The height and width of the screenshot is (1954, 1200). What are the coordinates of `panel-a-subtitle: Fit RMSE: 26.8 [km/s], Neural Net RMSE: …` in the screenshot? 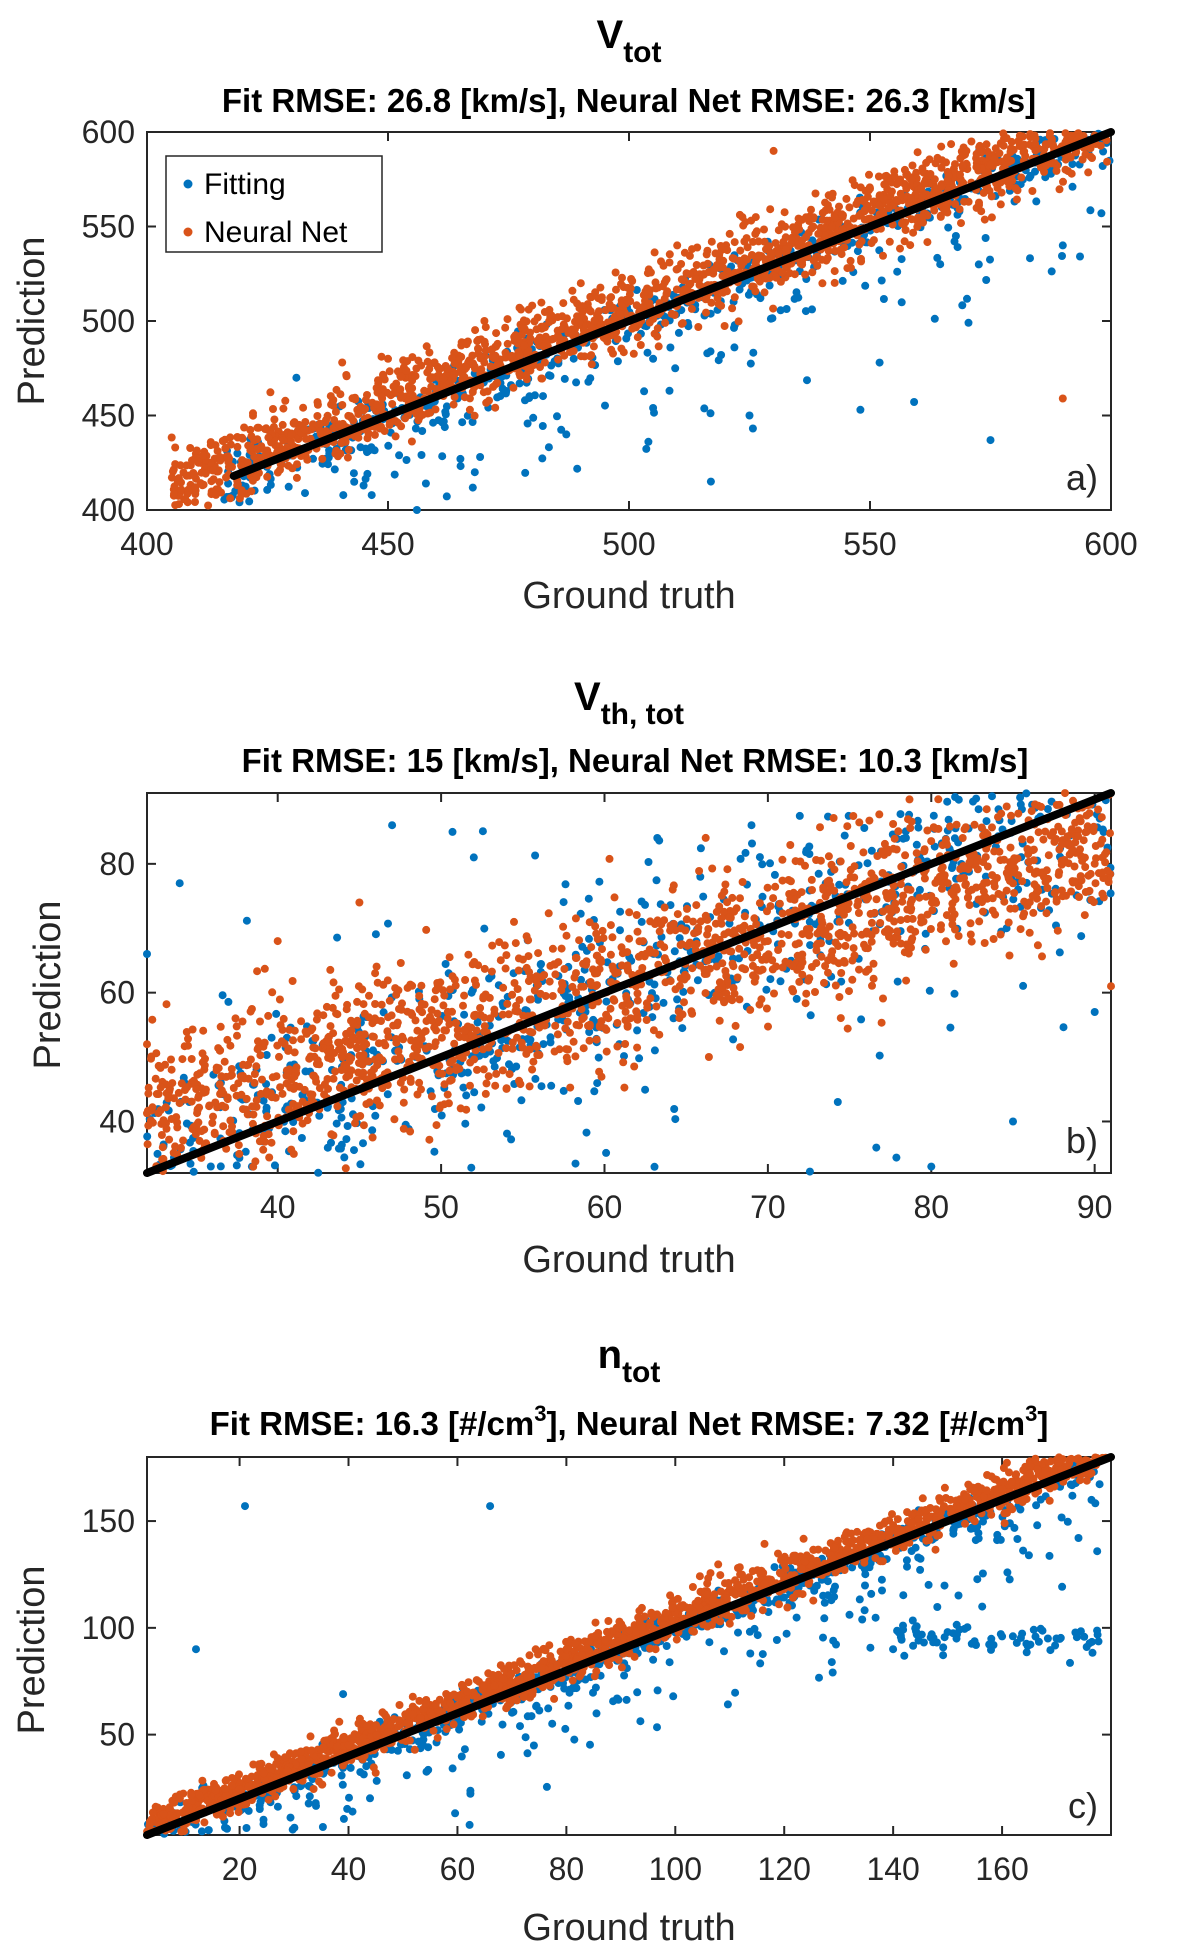 It's located at (629, 100).